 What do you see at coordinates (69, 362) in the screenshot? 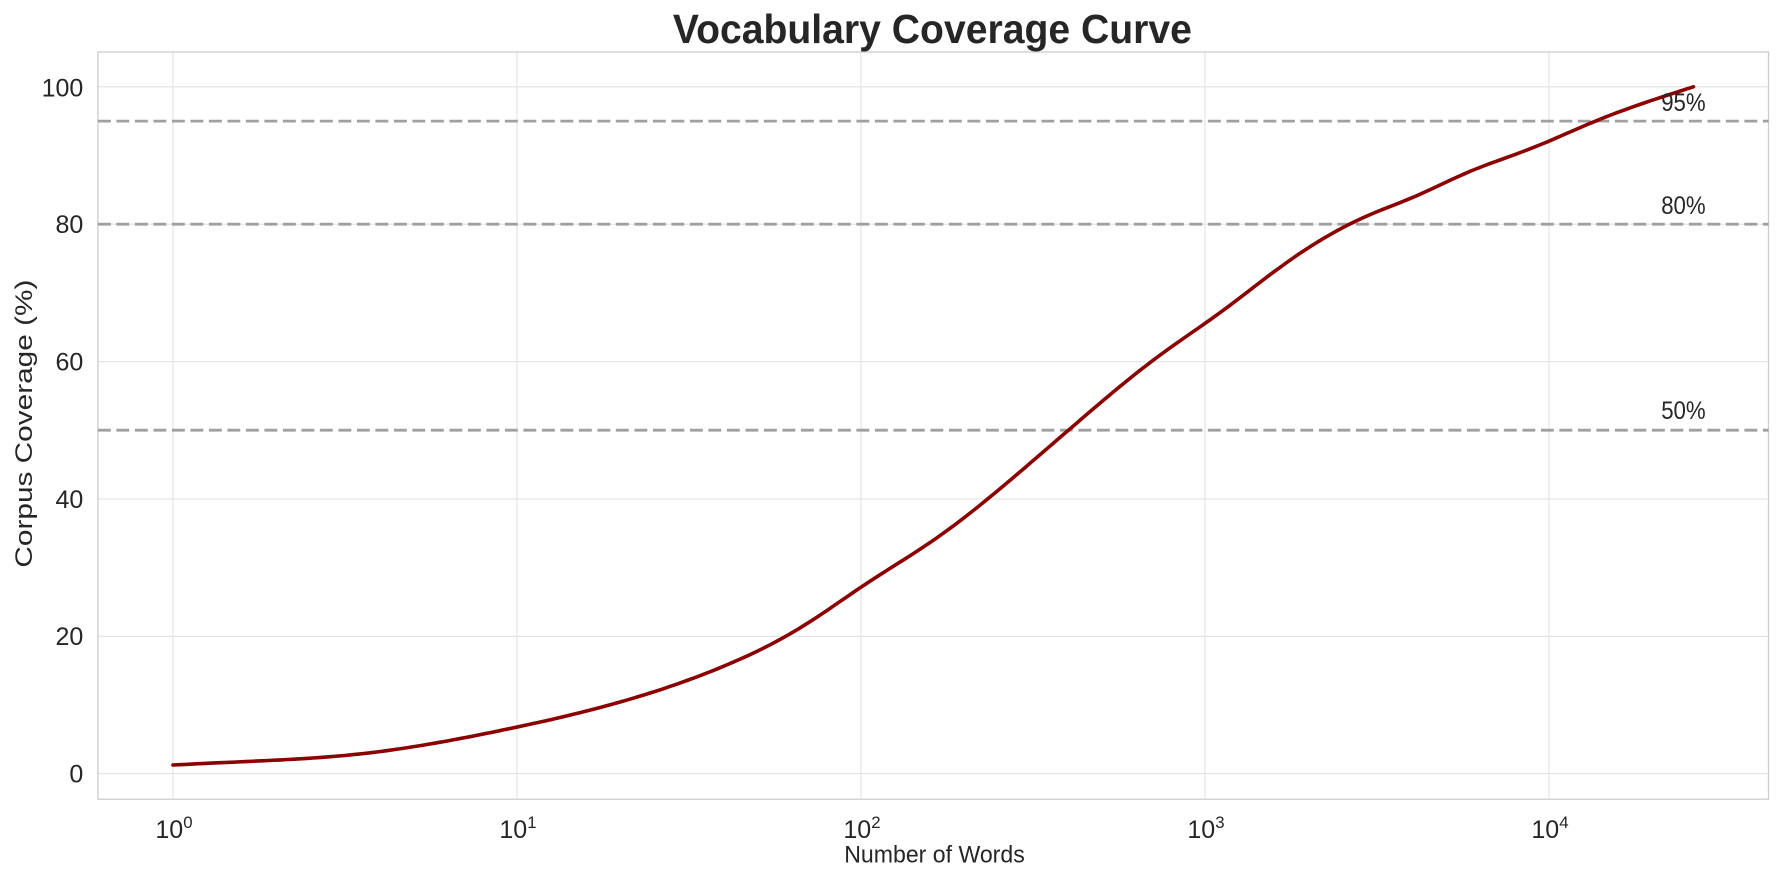
I see `svg-text: 60` at bounding box center [69, 362].